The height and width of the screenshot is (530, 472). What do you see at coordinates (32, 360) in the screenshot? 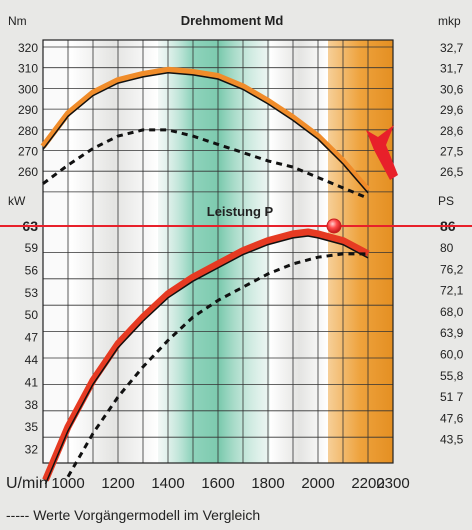
I see `left-power-tick-6: 44` at bounding box center [32, 360].